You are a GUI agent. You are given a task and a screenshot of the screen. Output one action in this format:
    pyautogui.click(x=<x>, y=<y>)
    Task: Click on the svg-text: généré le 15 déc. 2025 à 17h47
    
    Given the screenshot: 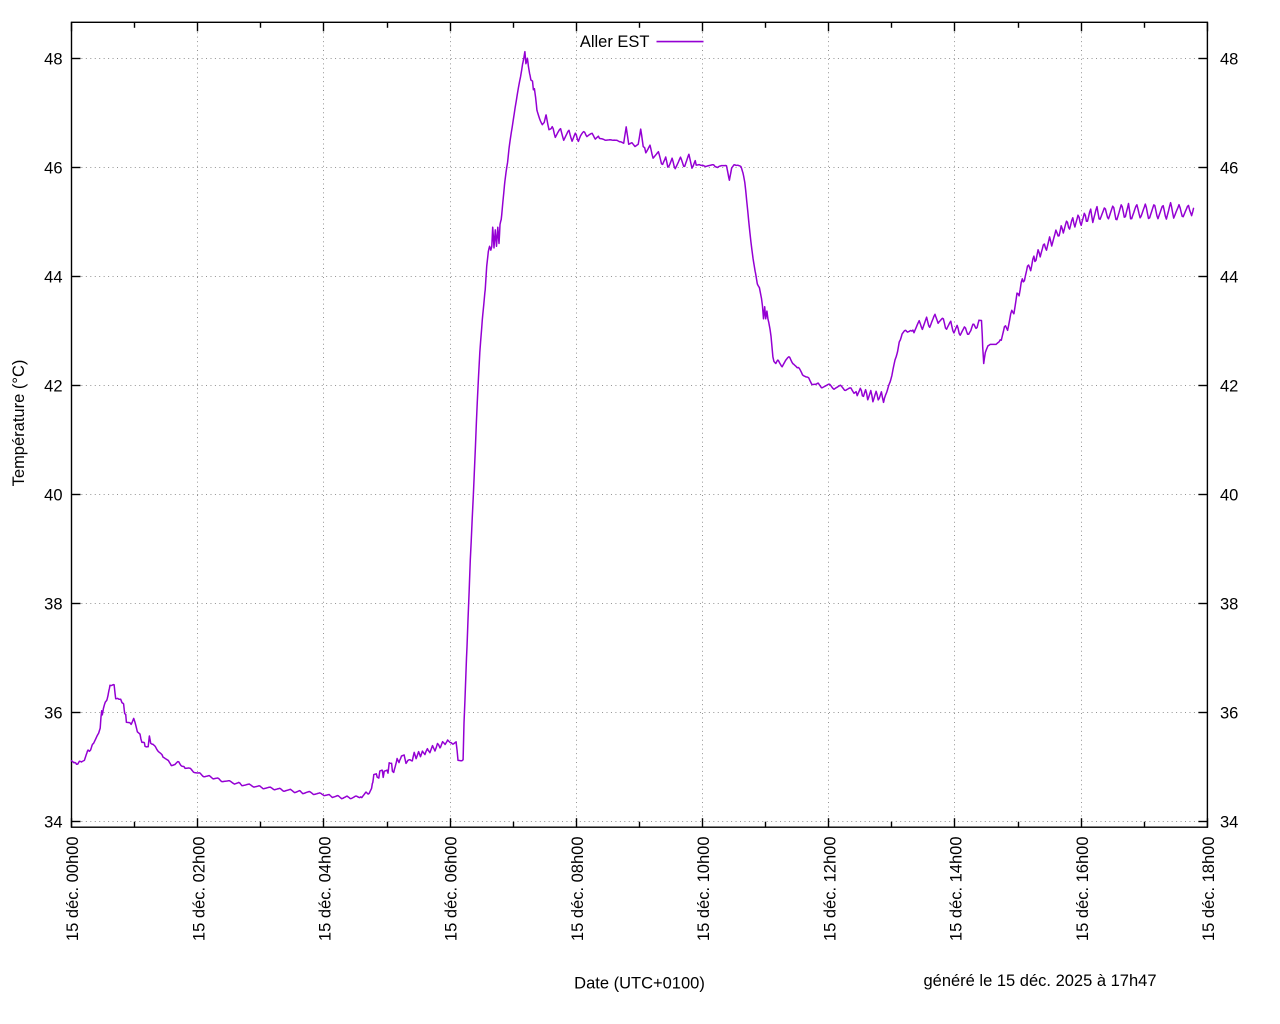 What is the action you would take?
    pyautogui.click(x=1039, y=981)
    